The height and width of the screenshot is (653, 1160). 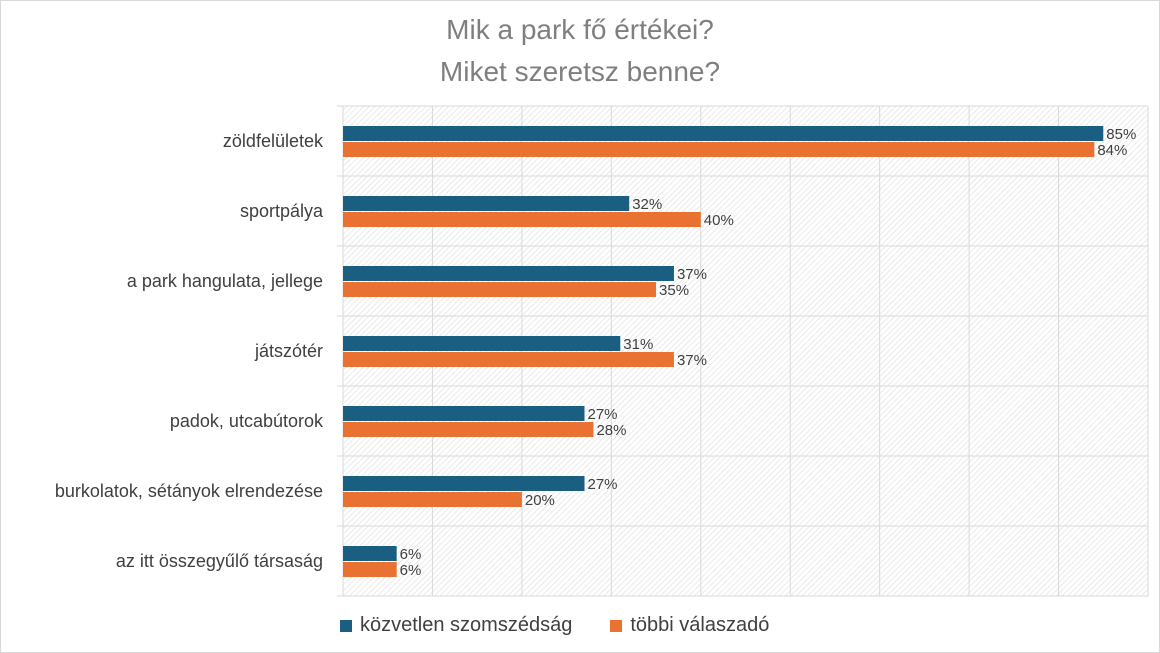 I want to click on data-label: 35%, so click(x=674, y=290).